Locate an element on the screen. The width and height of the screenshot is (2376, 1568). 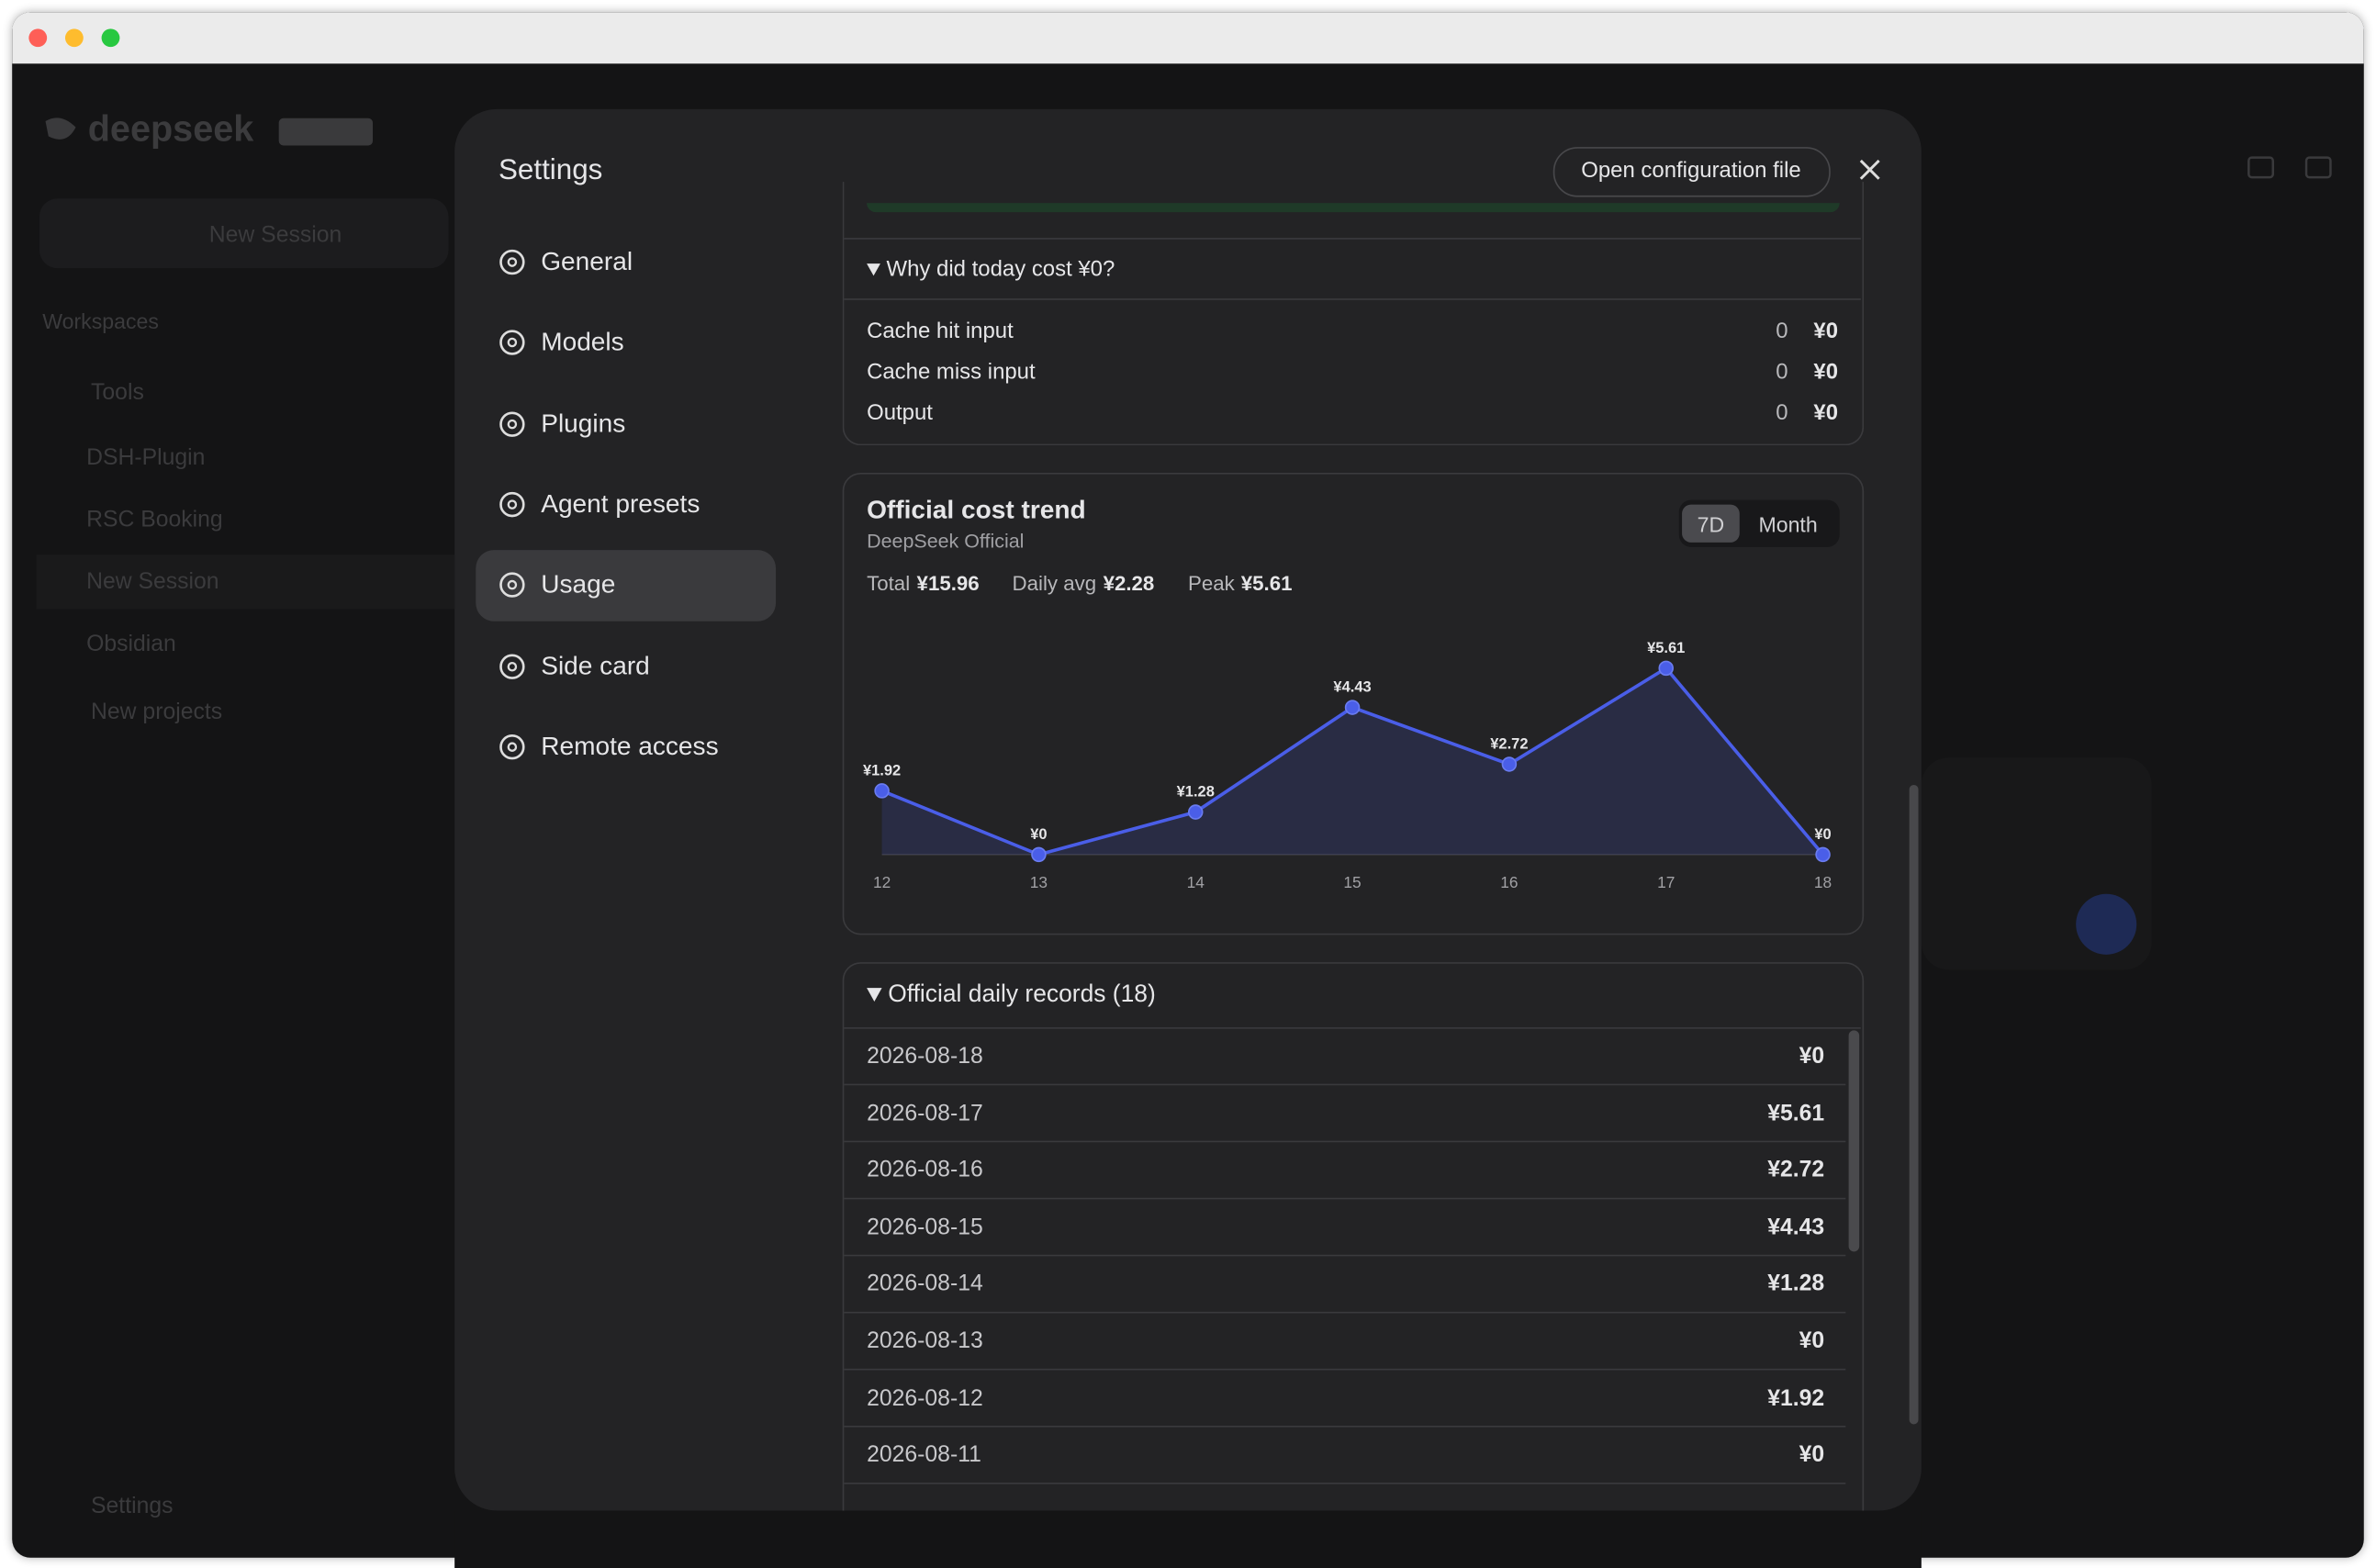
record-date: 2026-08-14 is located at coordinates (925, 1284).